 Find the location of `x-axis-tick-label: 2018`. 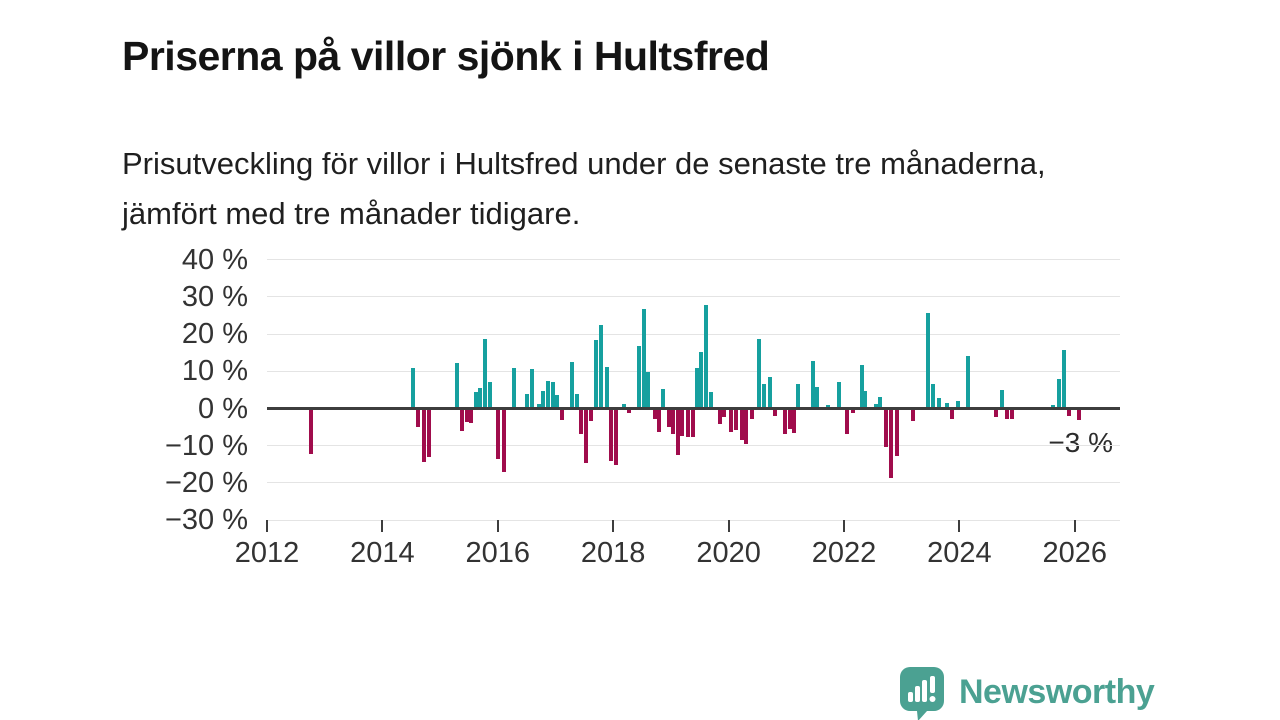

x-axis-tick-label: 2018 is located at coordinates (613, 553).